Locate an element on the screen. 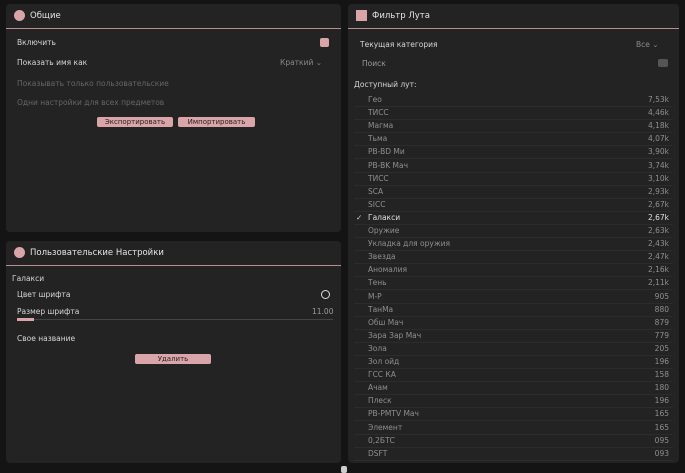  dropdown: Все ⌄ is located at coordinates (647, 44).